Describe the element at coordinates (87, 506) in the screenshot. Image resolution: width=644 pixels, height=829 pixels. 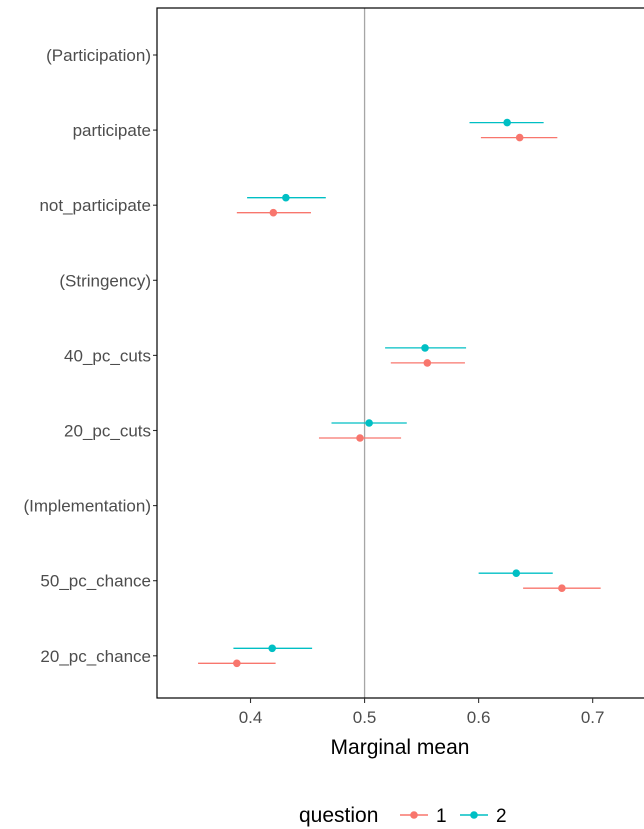
I see `y-tick-label: (Implementation)` at that location.